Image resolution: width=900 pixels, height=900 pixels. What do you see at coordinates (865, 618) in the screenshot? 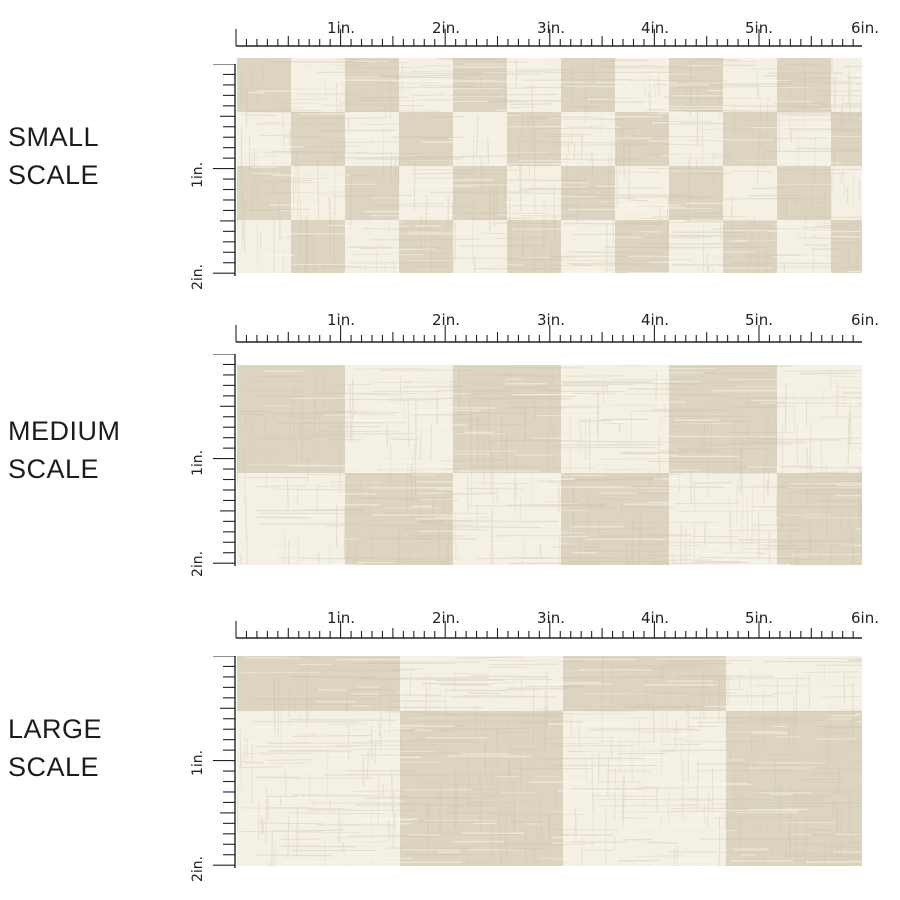
I see `large-top-label-6: 6in.` at bounding box center [865, 618].